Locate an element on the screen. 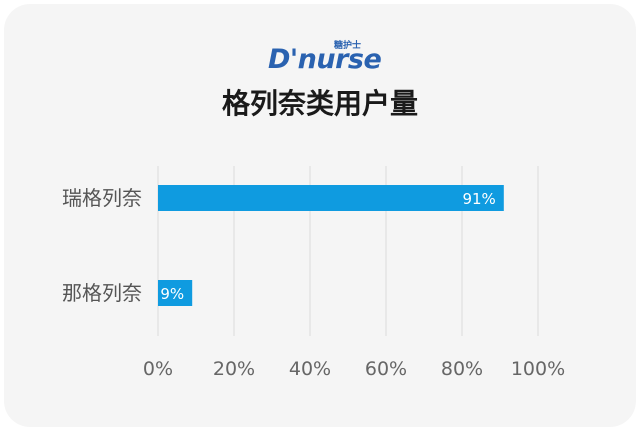 This screenshot has width=640, height=431. data-label-0: 91% is located at coordinates (478, 199).